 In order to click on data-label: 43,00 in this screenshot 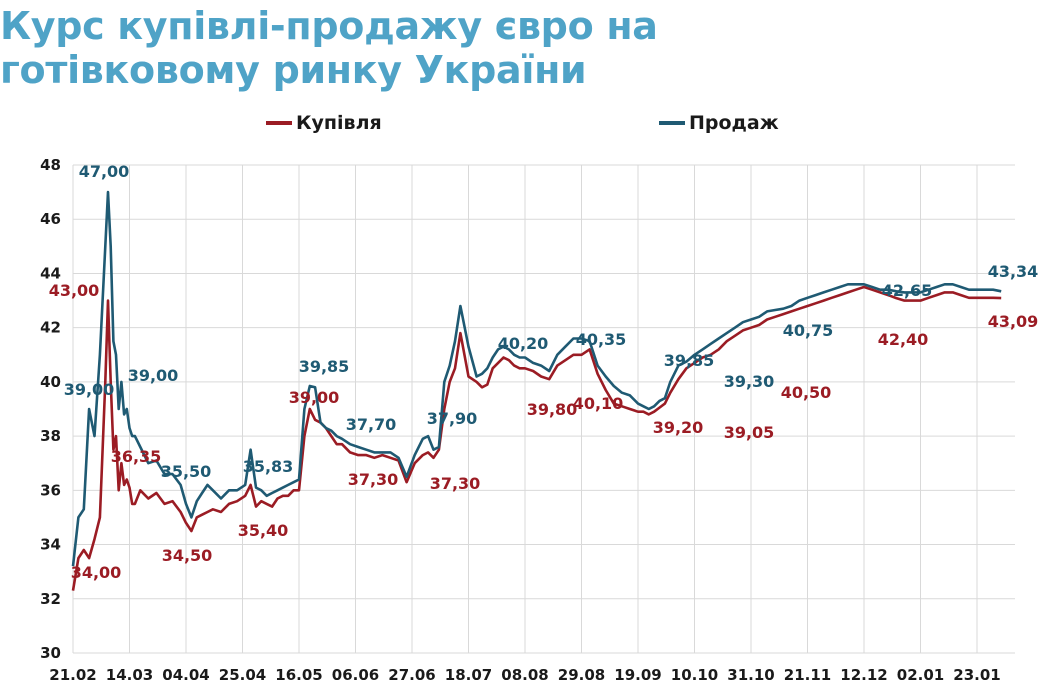, I will do `click(74, 290)`.